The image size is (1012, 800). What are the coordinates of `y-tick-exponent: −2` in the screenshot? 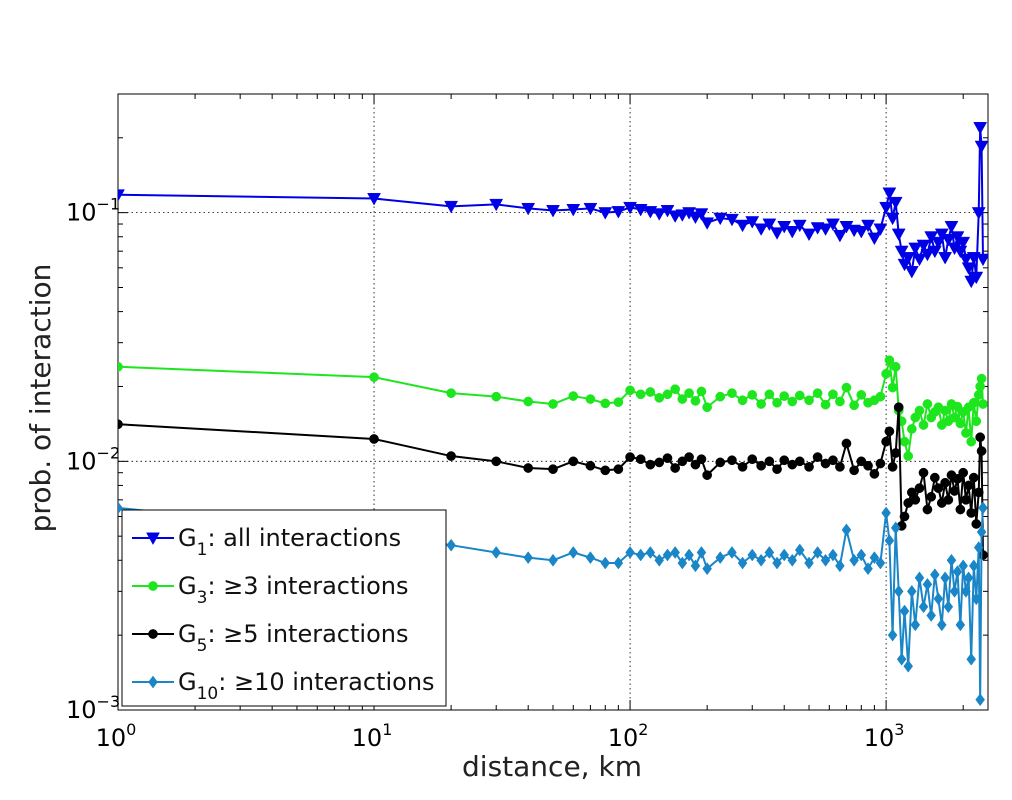 It's located at (109, 452).